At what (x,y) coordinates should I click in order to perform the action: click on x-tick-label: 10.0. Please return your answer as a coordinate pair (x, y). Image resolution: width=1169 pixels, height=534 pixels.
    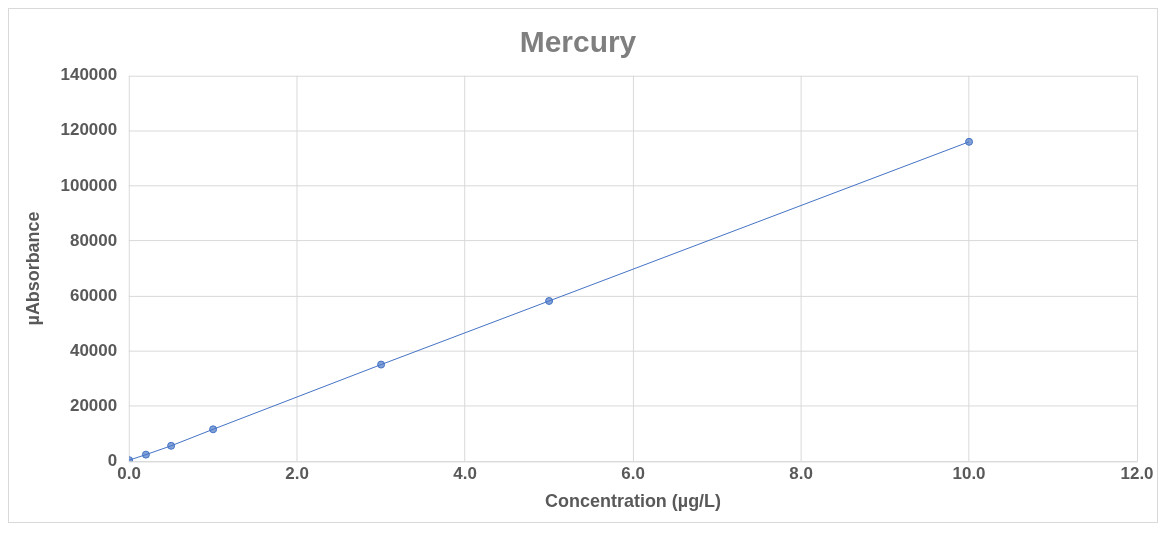
    Looking at the image, I should click on (969, 474).